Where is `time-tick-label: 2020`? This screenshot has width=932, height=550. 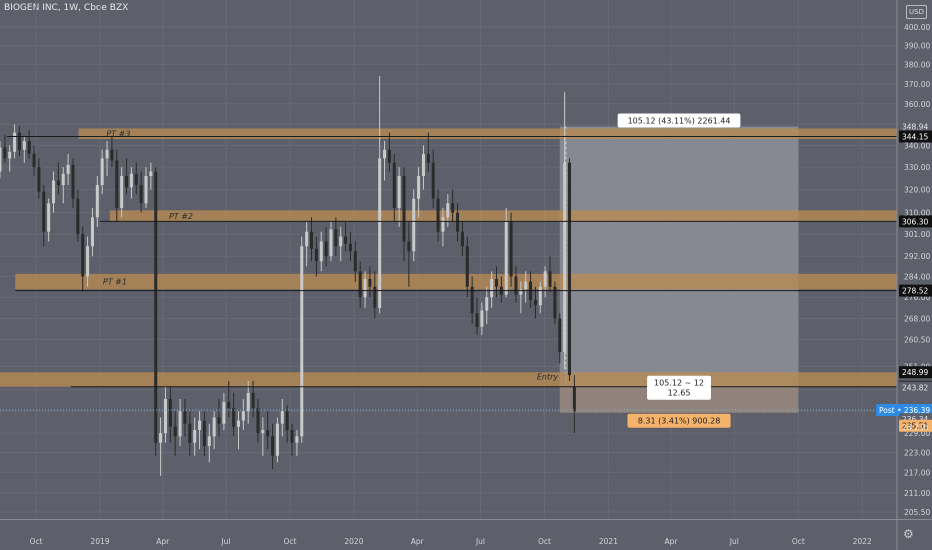
time-tick-label: 2020 is located at coordinates (353, 541).